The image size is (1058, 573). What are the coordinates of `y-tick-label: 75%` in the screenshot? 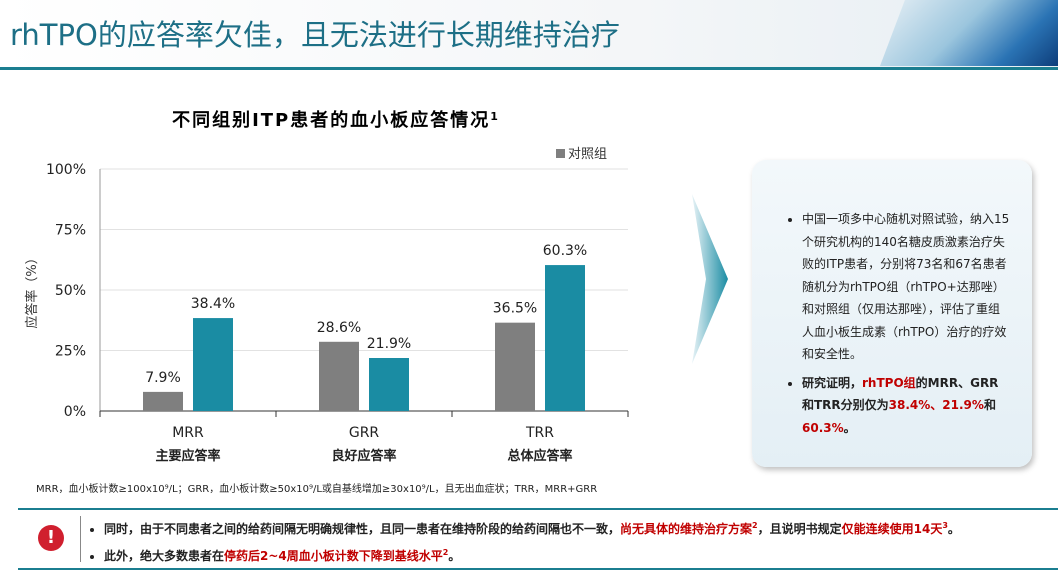 It's located at (70, 231).